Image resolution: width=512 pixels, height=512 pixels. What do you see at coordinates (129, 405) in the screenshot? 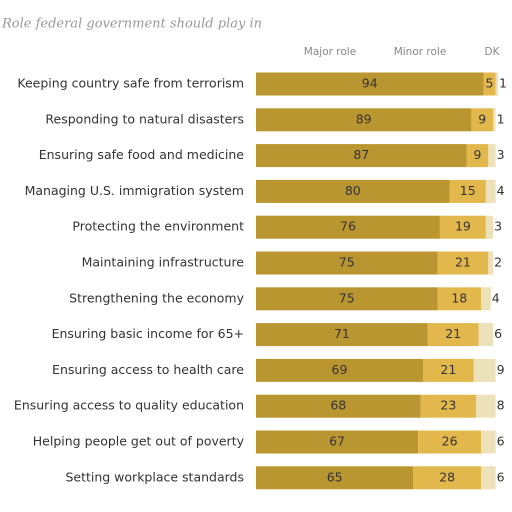
I see `category-label: Ensuring access to quality education` at bounding box center [129, 405].